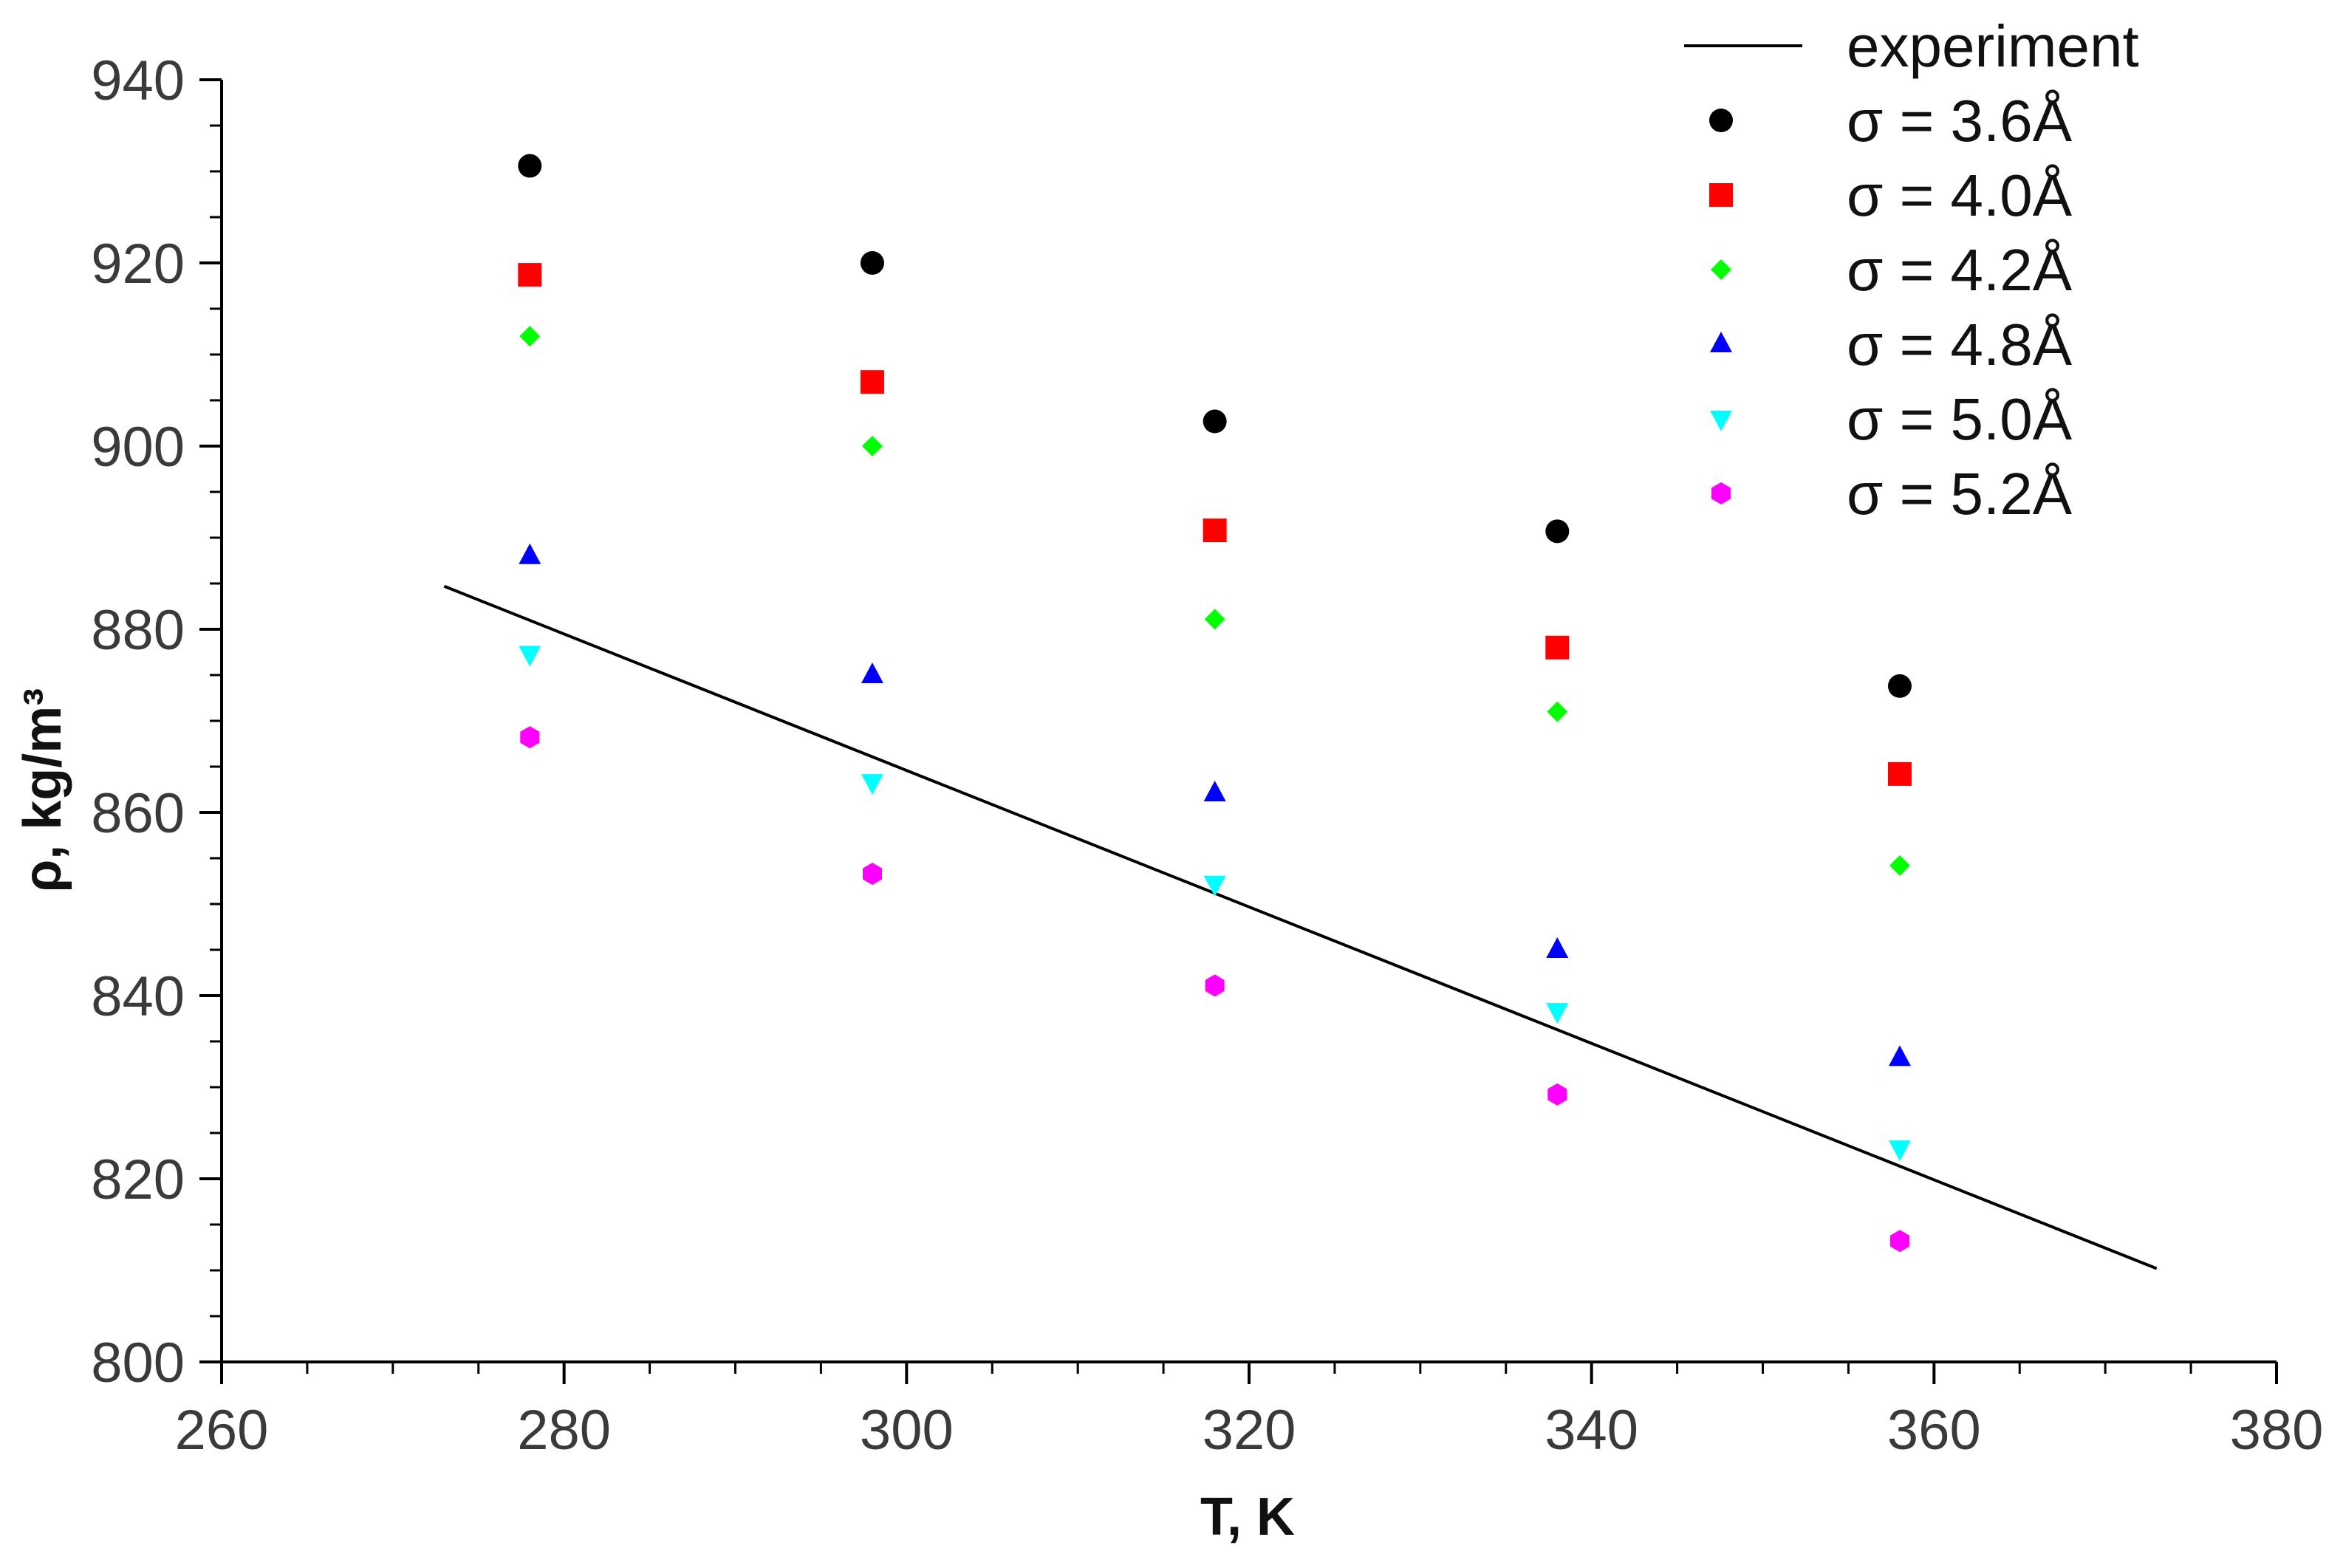  What do you see at coordinates (907, 1430) in the screenshot?
I see `x-tick-label: 300` at bounding box center [907, 1430].